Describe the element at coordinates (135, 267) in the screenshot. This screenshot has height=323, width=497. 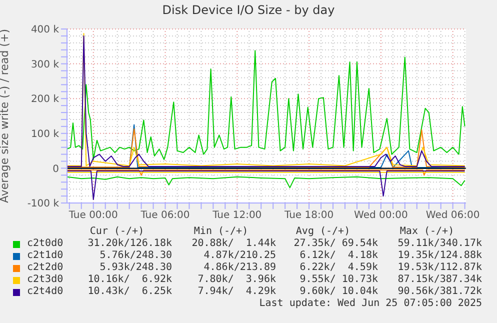
I see `text: 5.93k/248.30` at that location.